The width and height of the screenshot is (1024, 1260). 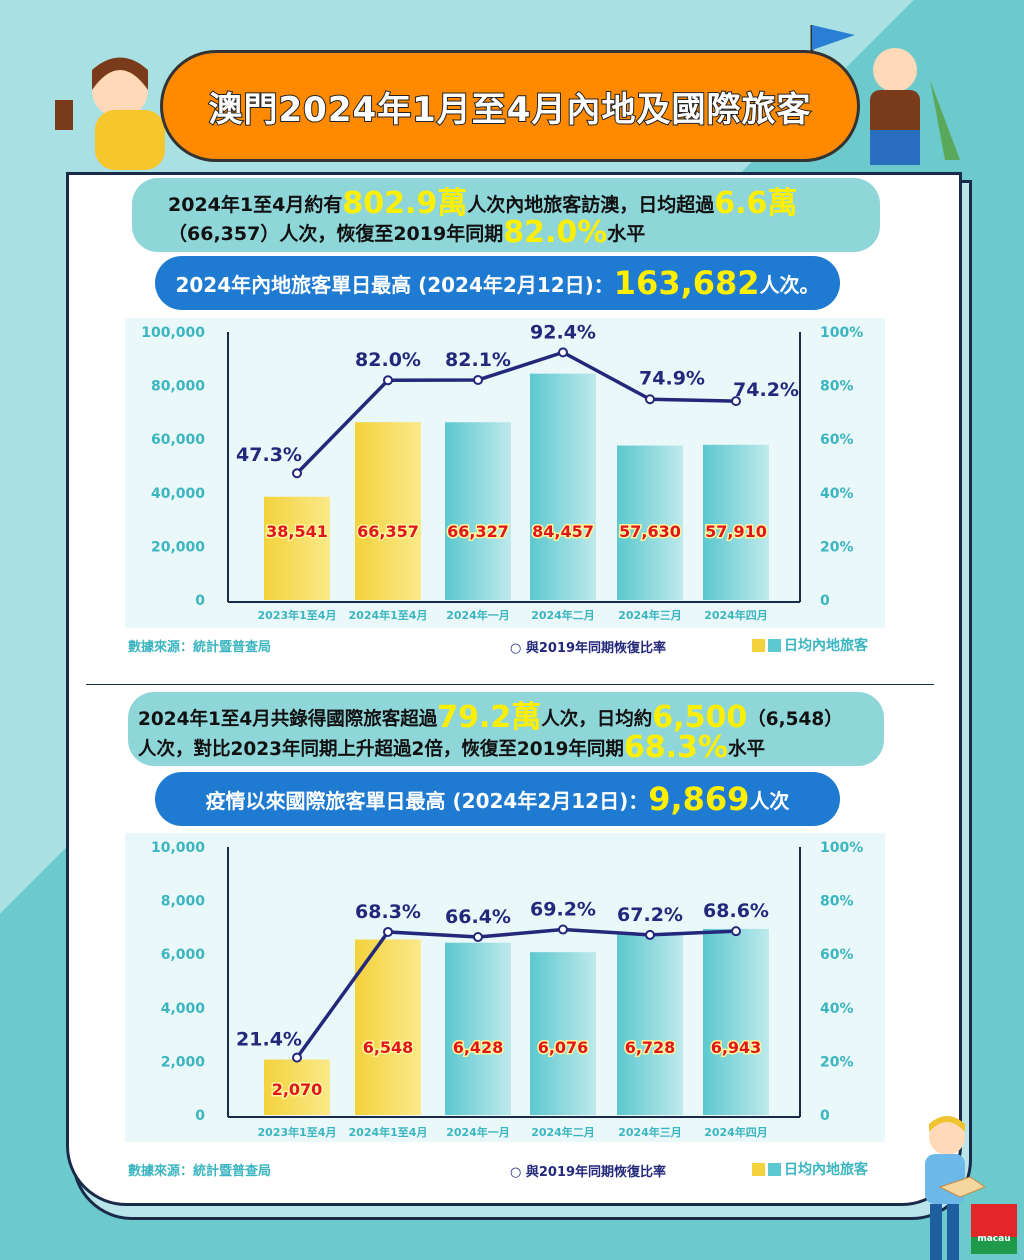 I want to click on mainland-peak-pill: 2024年內地旅客單日最高 (2024年2月12日)： 163,682 人次。, so click(x=497, y=283).